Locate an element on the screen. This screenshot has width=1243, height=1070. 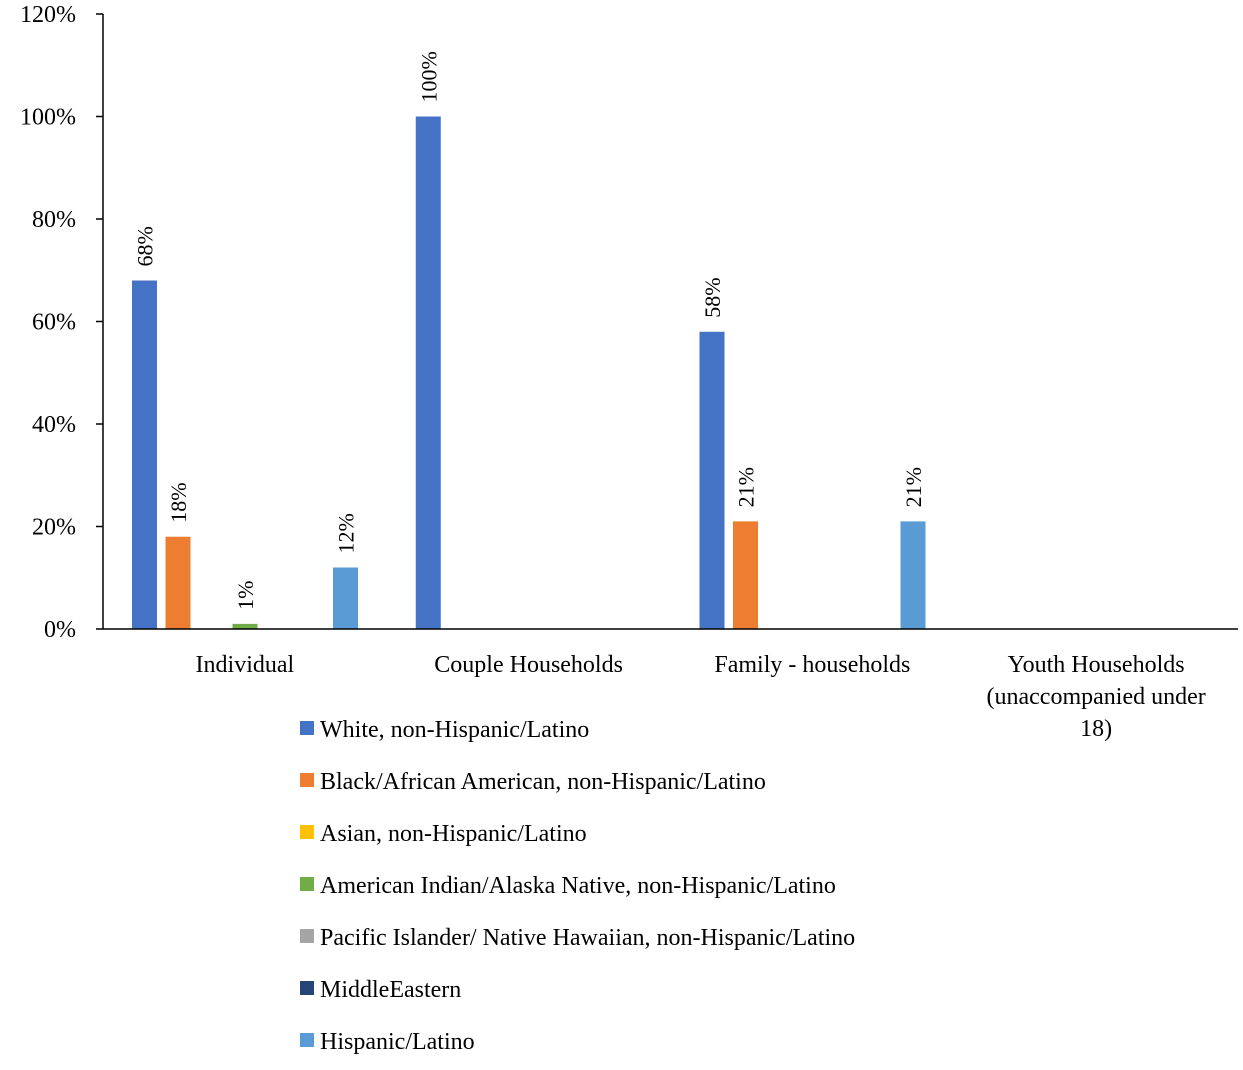
y-tick-label: 100% is located at coordinates (48, 118).